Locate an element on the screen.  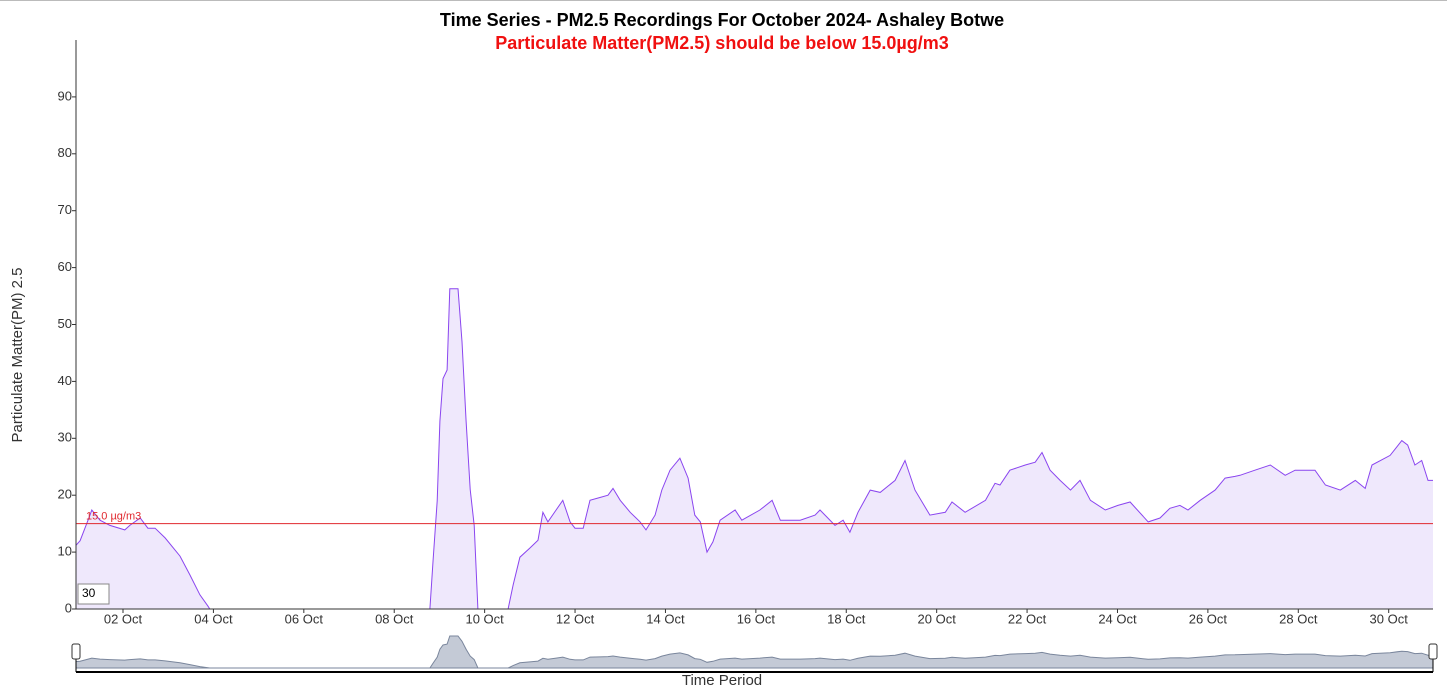
x-tick-label: 04 Oct is located at coordinates (213, 618).